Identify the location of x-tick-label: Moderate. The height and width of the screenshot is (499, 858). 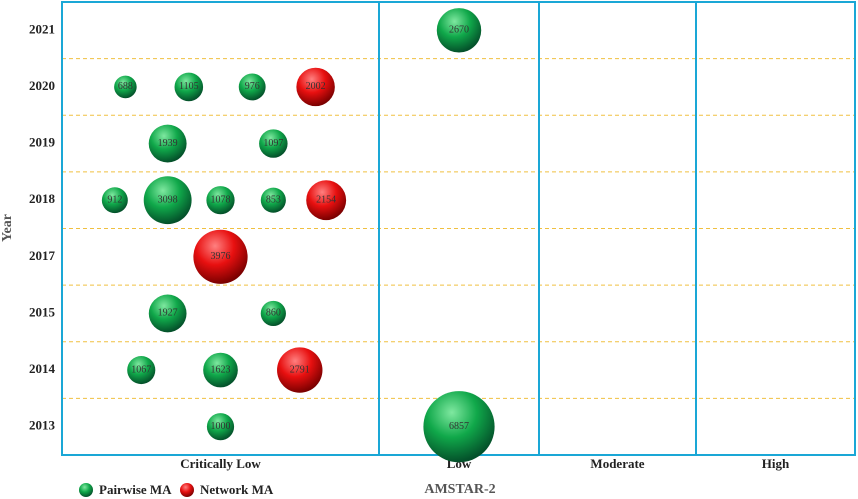
(617, 463).